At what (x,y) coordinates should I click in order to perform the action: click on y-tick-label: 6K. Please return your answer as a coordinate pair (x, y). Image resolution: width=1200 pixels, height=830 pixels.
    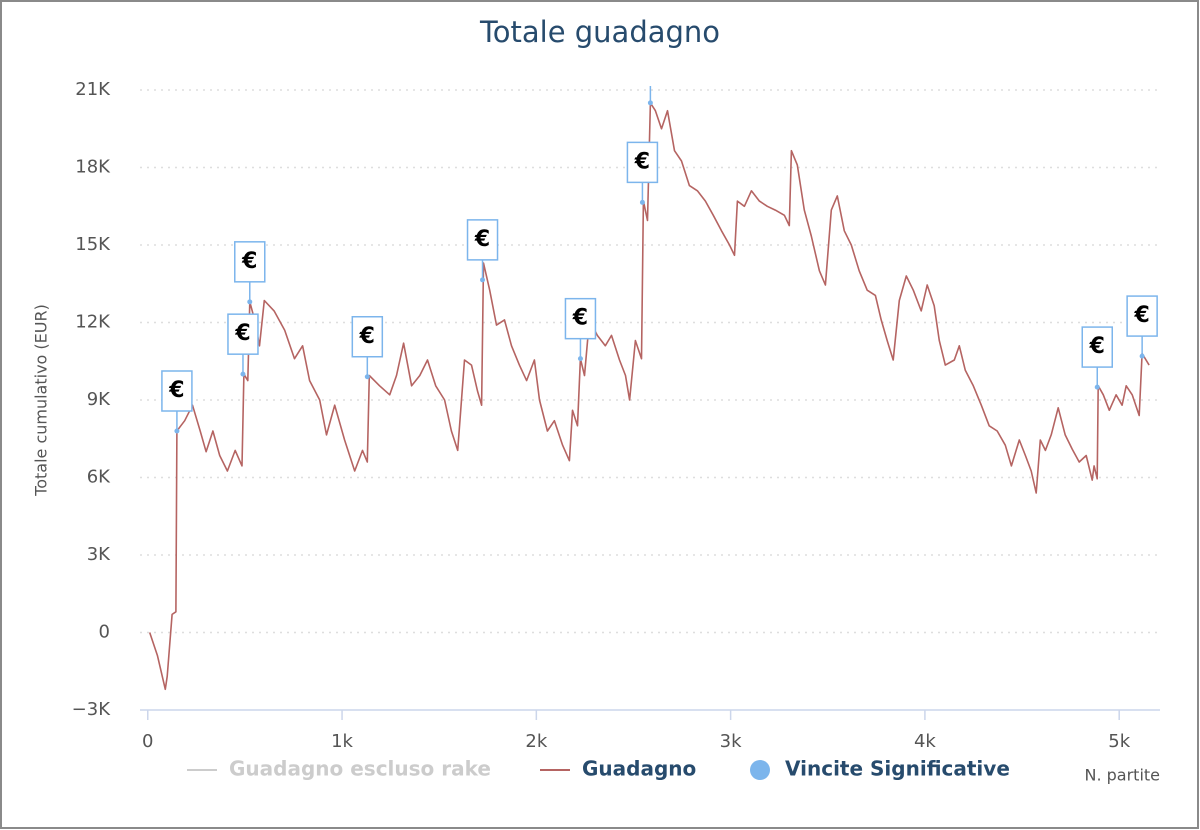
    Looking at the image, I should click on (99, 477).